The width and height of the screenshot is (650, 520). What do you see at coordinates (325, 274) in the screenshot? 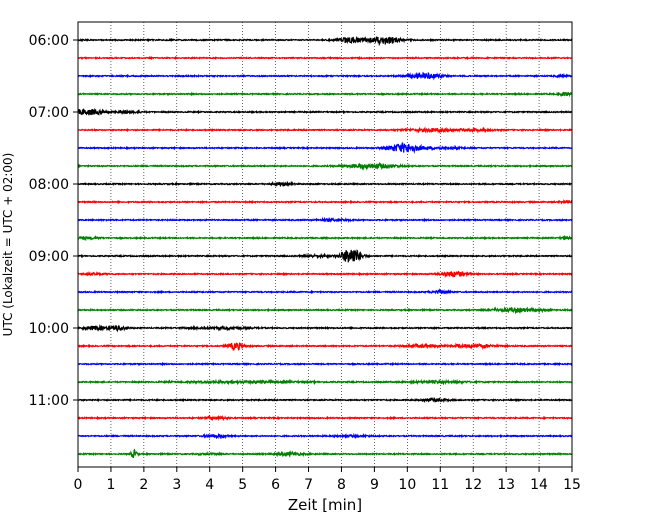
I see `trace-09:15` at bounding box center [325, 274].